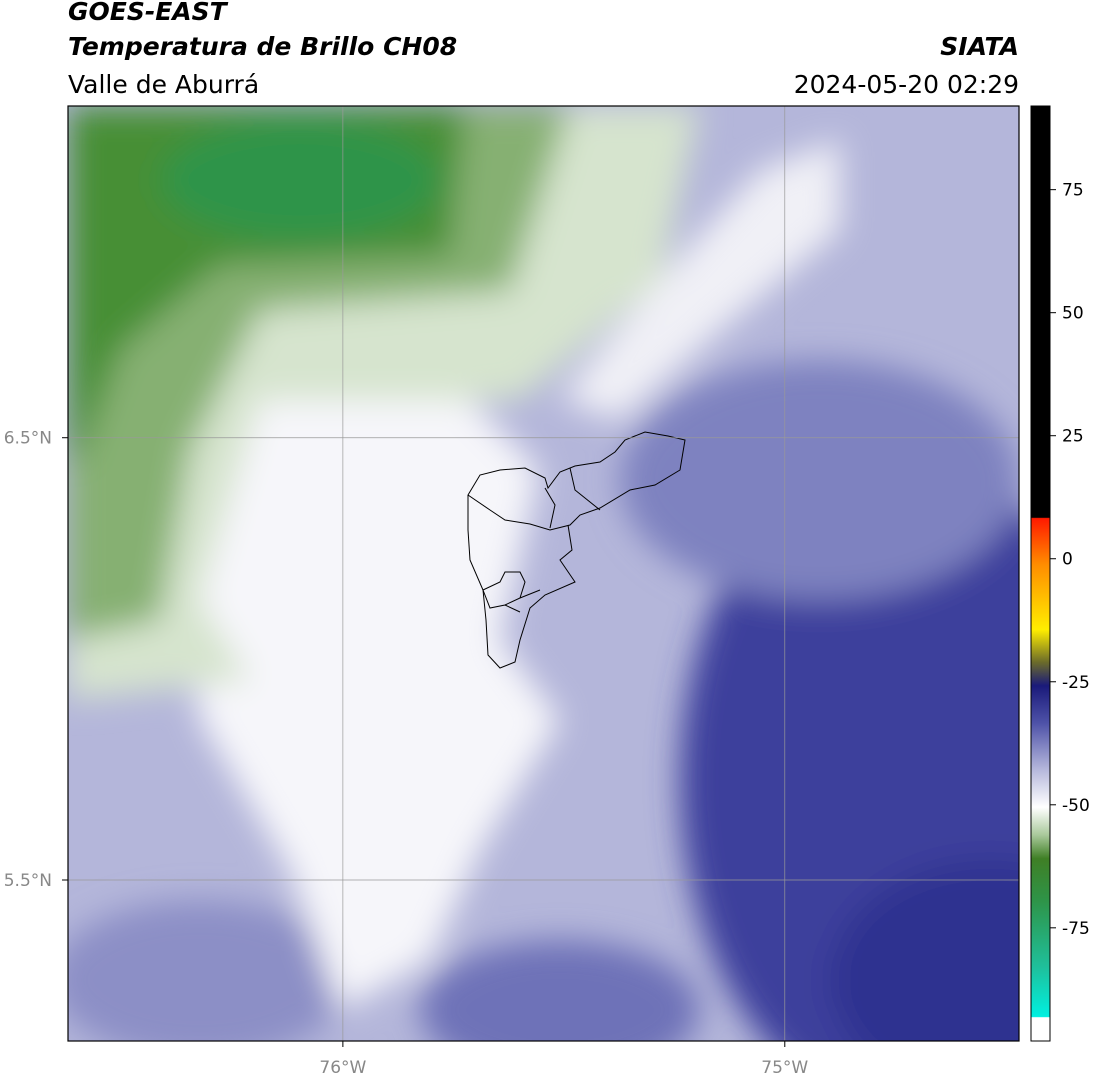 Image resolution: width=1094 pixels, height=1078 pixels. Describe the element at coordinates (28, 439) in the screenshot. I see `y-tick-label: 6.5°N` at that location.